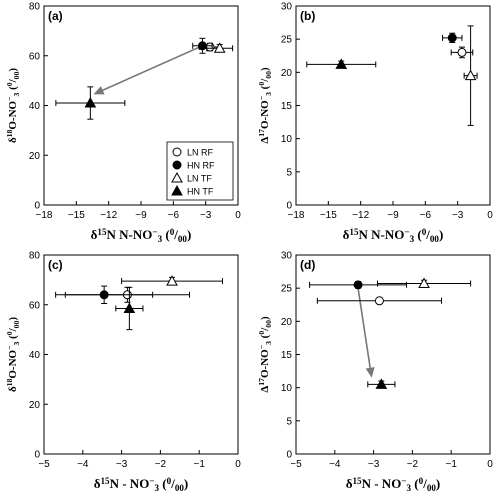  I want to click on panel-label: (d), so click(307, 265).